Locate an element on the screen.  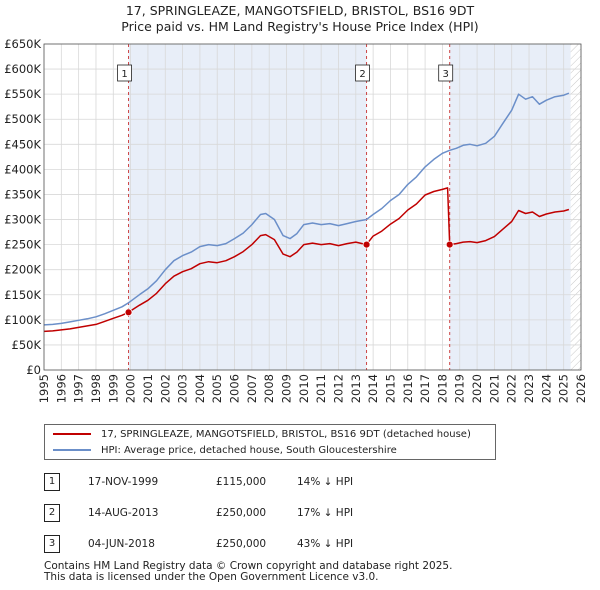
x-tick-label: 2022 is located at coordinates (512, 388).